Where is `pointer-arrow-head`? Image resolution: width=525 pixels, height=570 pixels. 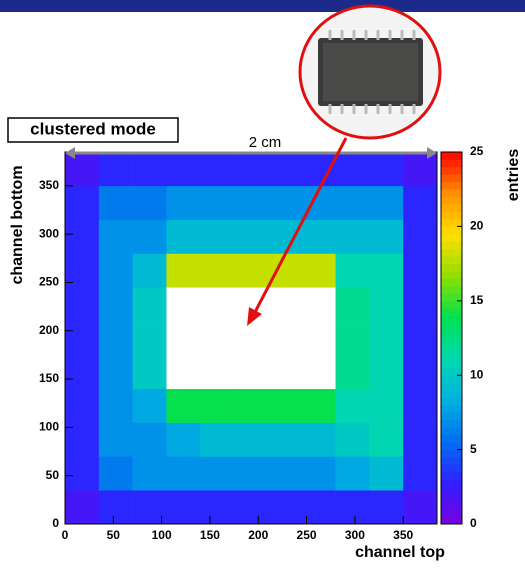 pointer-arrow-head is located at coordinates (254, 316).